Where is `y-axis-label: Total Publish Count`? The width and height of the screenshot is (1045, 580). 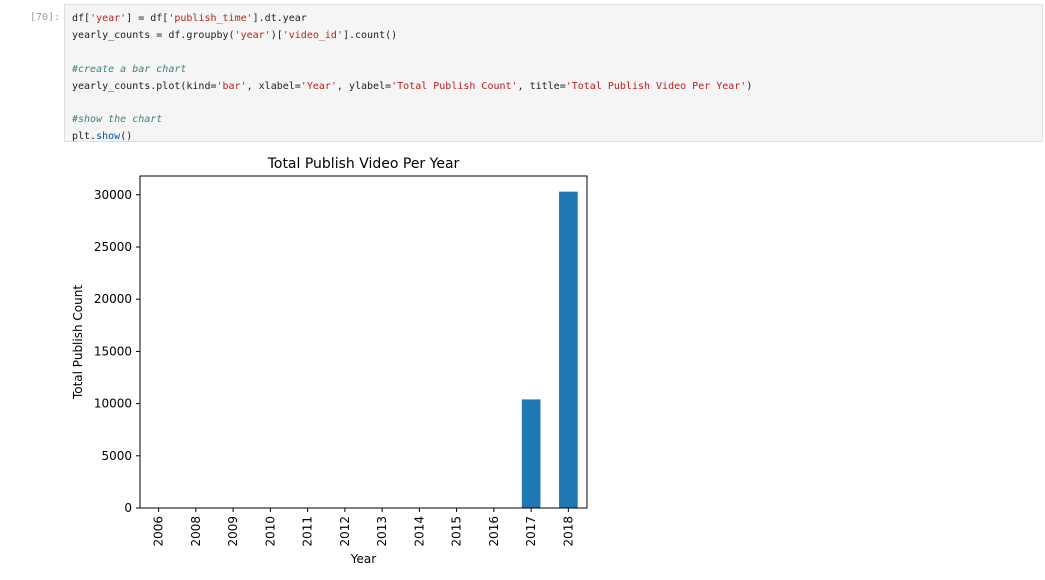
y-axis-label: Total Publish Count is located at coordinates (78, 342).